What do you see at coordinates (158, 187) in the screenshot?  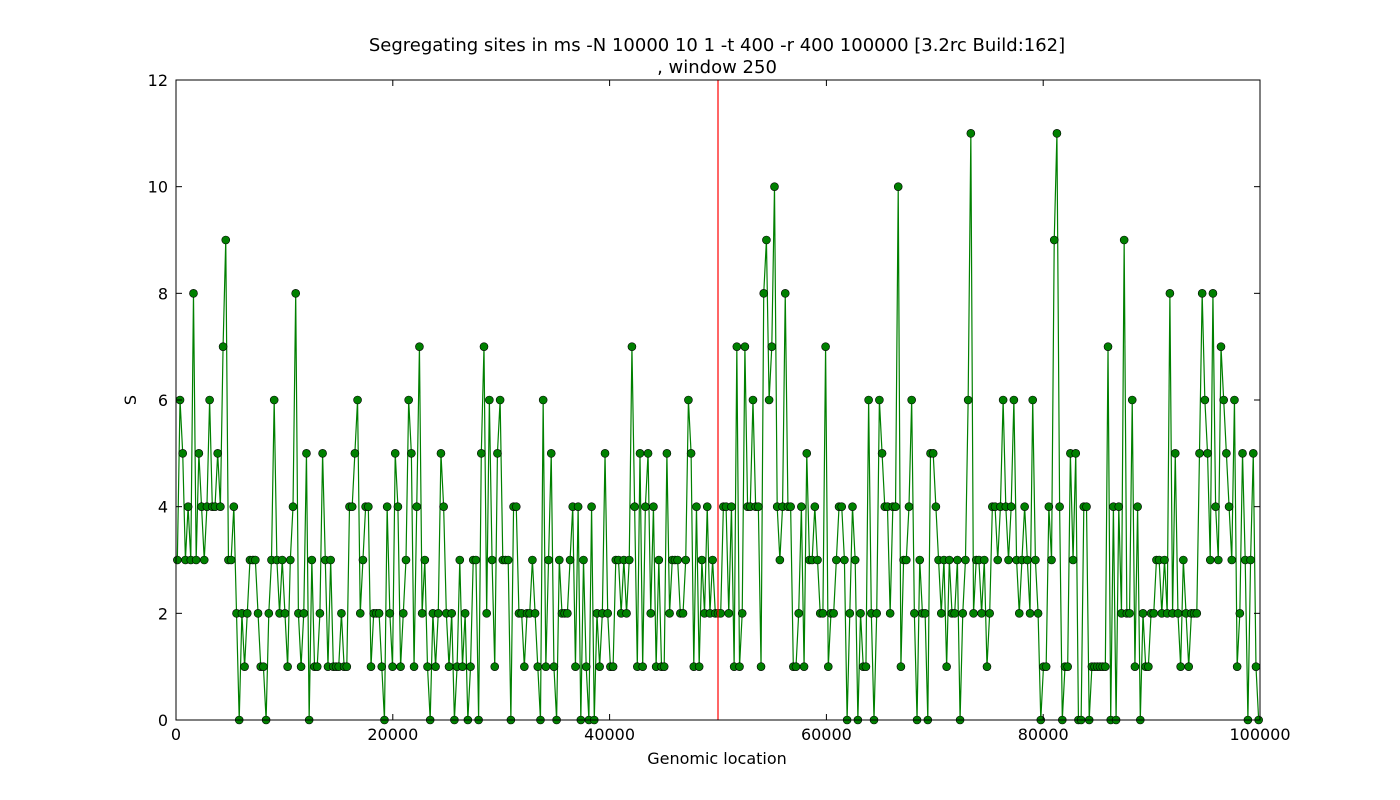 I see `y-tick-label: 10` at bounding box center [158, 187].